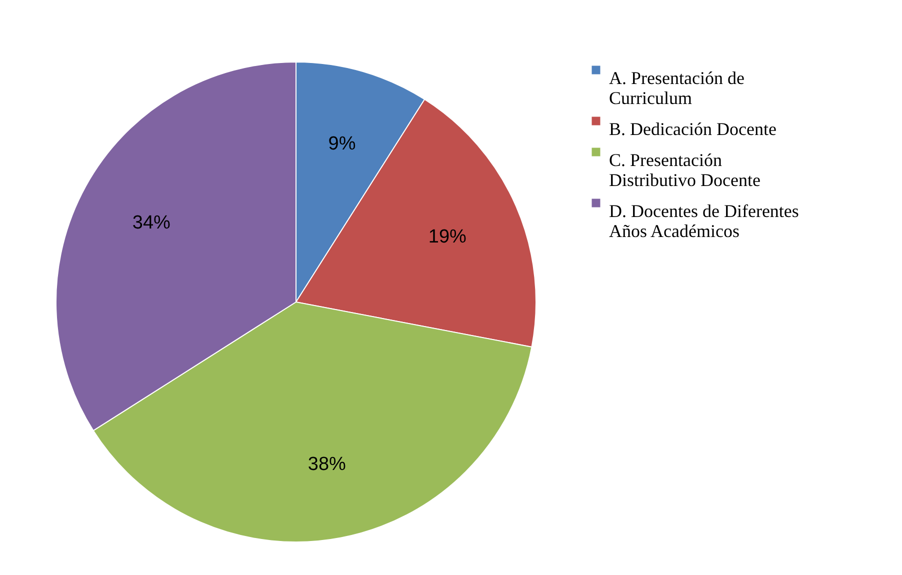  What do you see at coordinates (684, 170) in the screenshot?
I see `legend-label: C. Presentación Distributivo Docente` at bounding box center [684, 170].